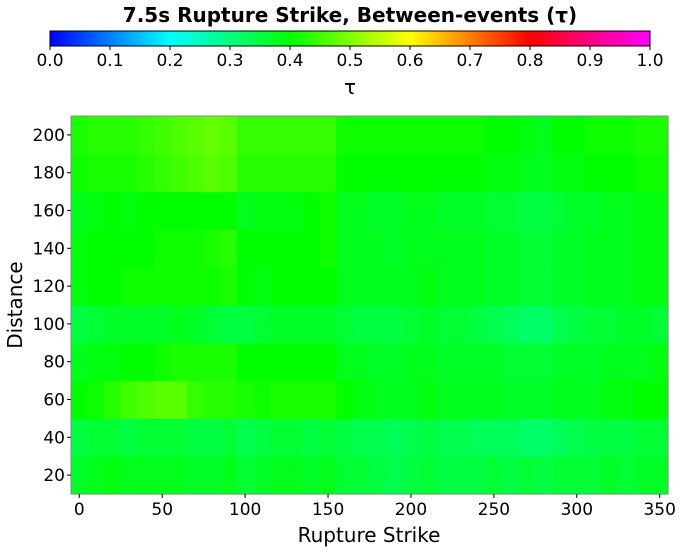 The image size is (700, 550). What do you see at coordinates (469, 61) in the screenshot?
I see `colorbar-tick-label: 0.7` at bounding box center [469, 61].